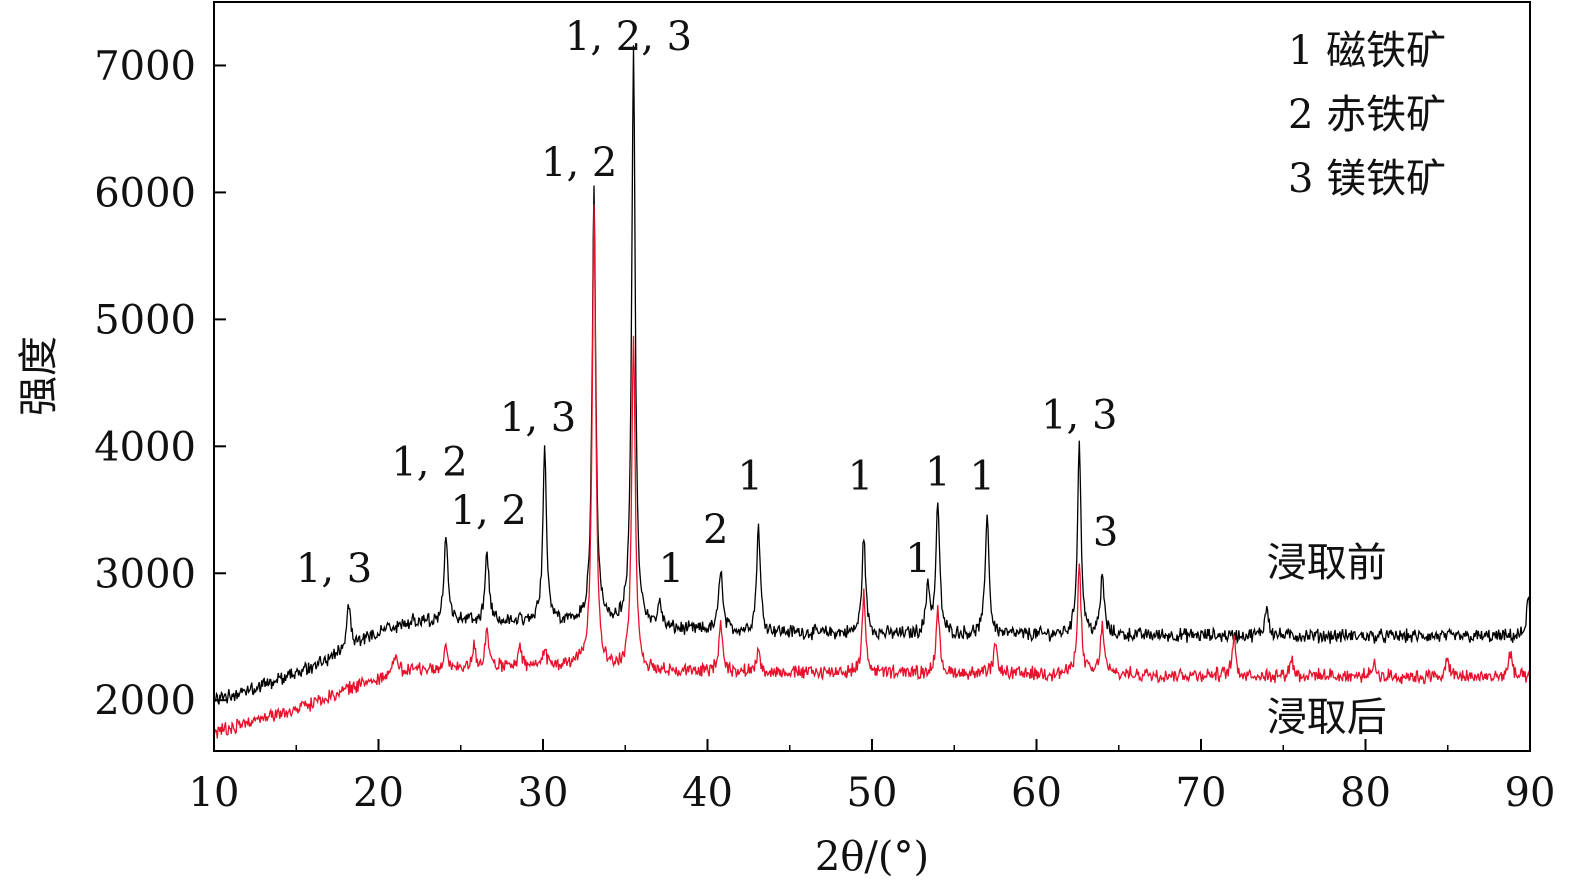  I want to click on y-tick-label: 5000, so click(145, 320).